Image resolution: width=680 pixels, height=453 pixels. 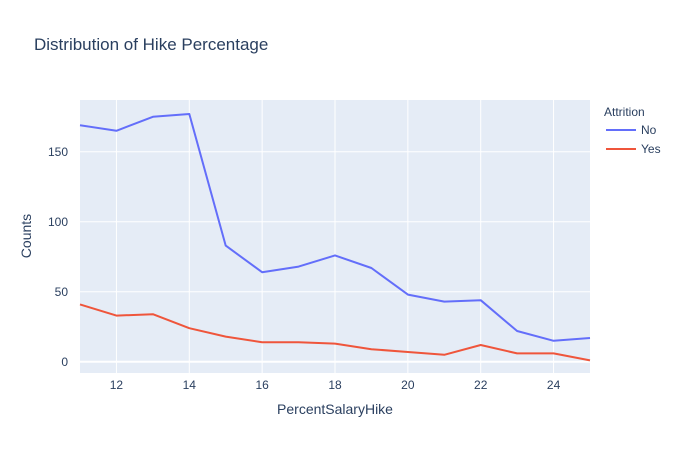 I want to click on x-tick-label: 14, so click(x=190, y=385).